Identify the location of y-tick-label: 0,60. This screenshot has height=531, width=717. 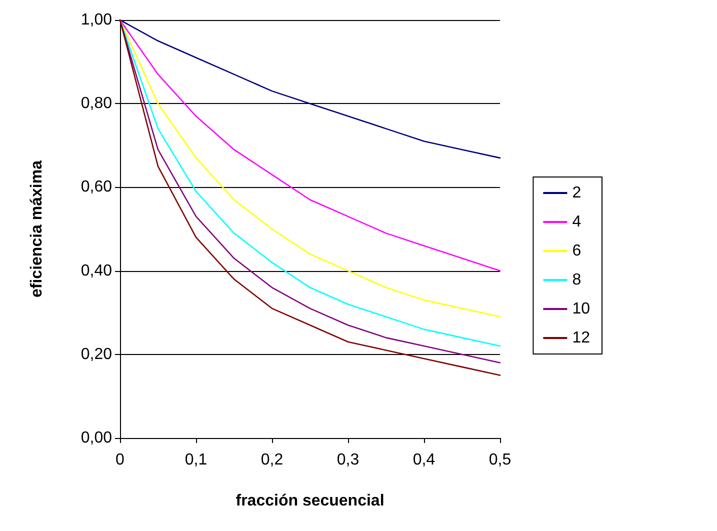
(96, 187).